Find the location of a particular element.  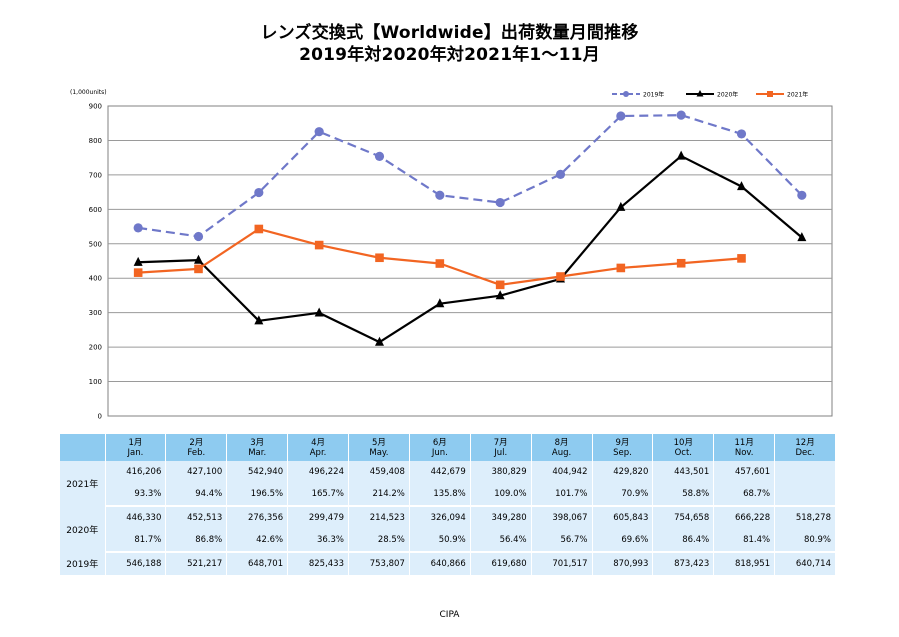

value-cell: 521,217 is located at coordinates (196, 564).